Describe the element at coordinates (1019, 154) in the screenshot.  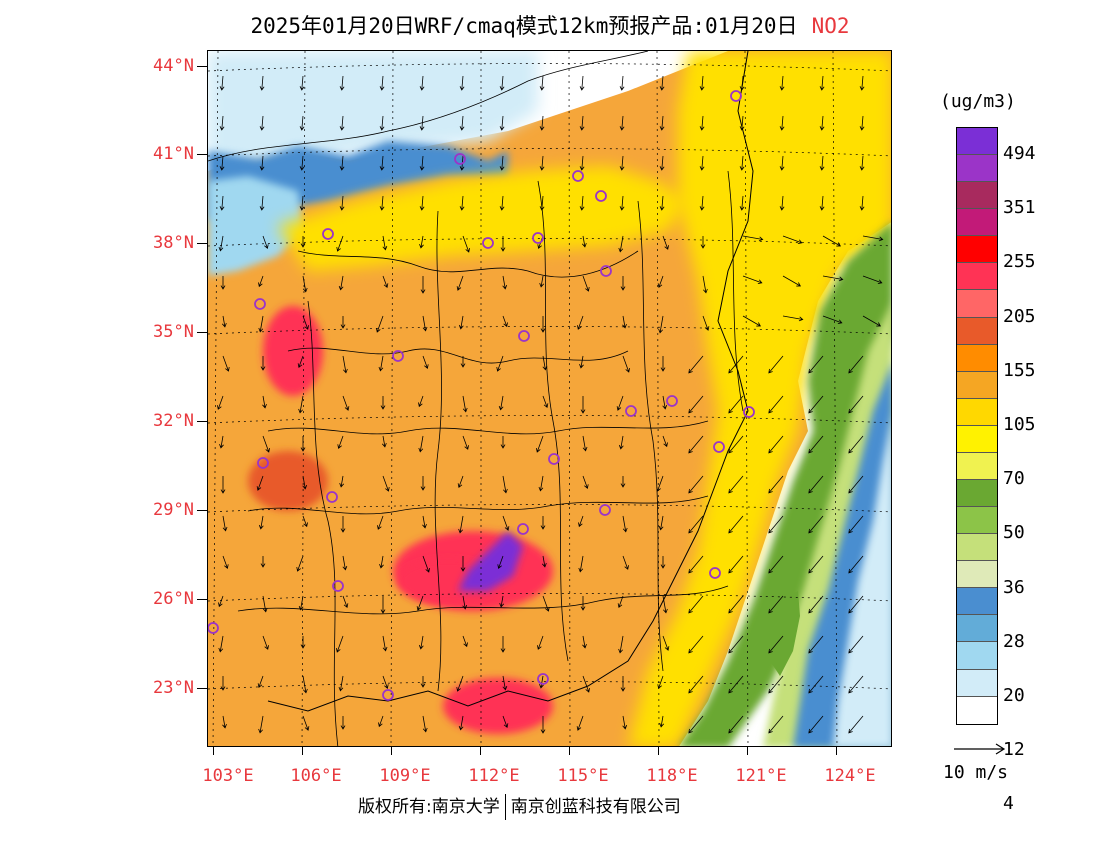
I see `legend-label: 494` at that location.